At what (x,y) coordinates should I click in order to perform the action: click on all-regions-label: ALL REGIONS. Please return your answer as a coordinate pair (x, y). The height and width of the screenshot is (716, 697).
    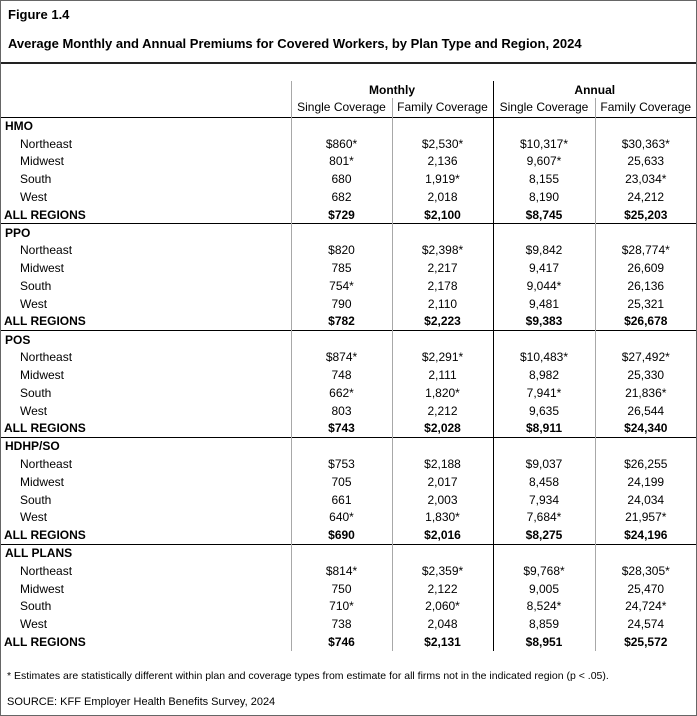
    Looking at the image, I should click on (146, 535).